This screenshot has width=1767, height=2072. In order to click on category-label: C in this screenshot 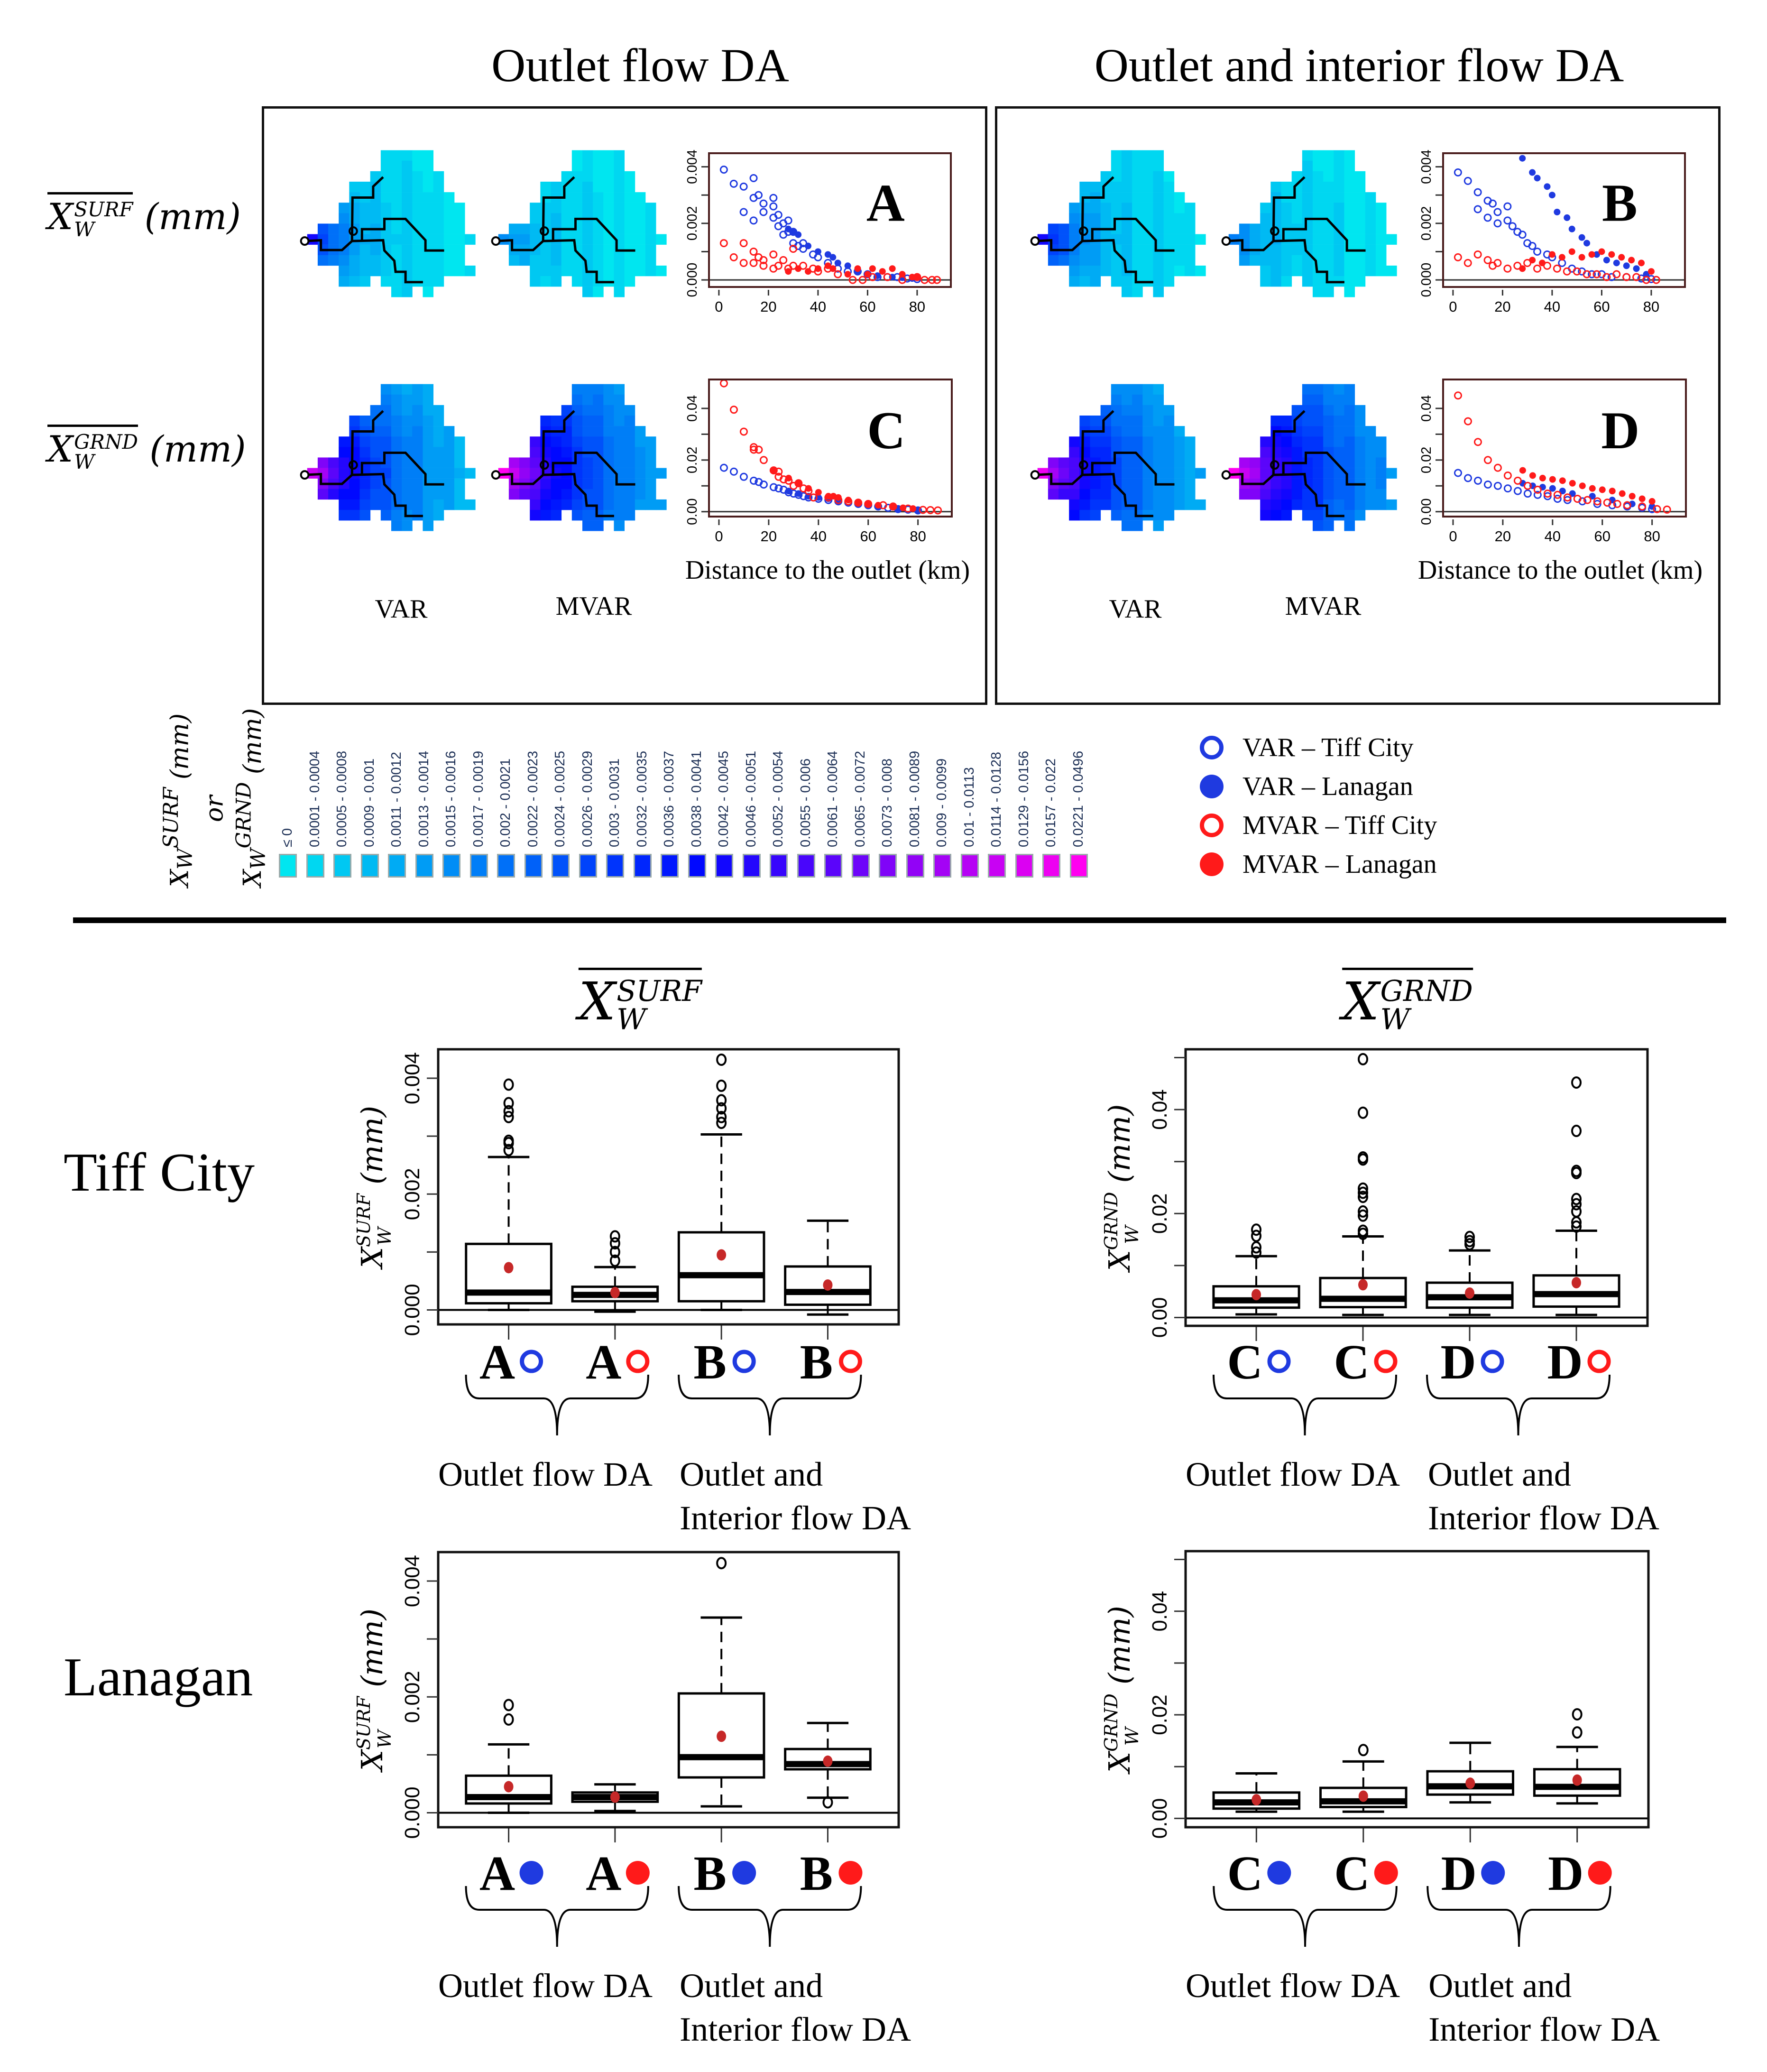, I will do `click(1245, 1873)`.